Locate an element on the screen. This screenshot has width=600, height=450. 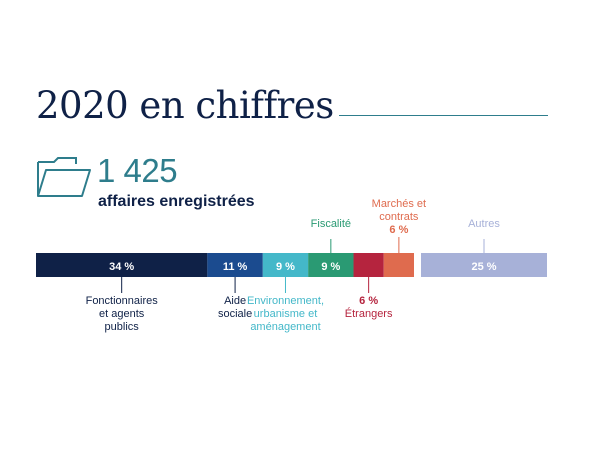
bar-segment-aide-sociale is located at coordinates (235, 265).